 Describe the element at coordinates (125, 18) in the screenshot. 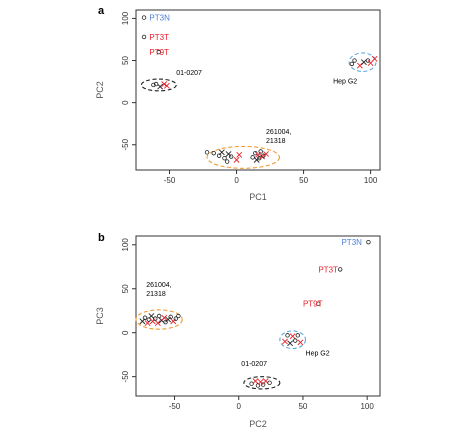

I see `y-tick-label: 100` at that location.